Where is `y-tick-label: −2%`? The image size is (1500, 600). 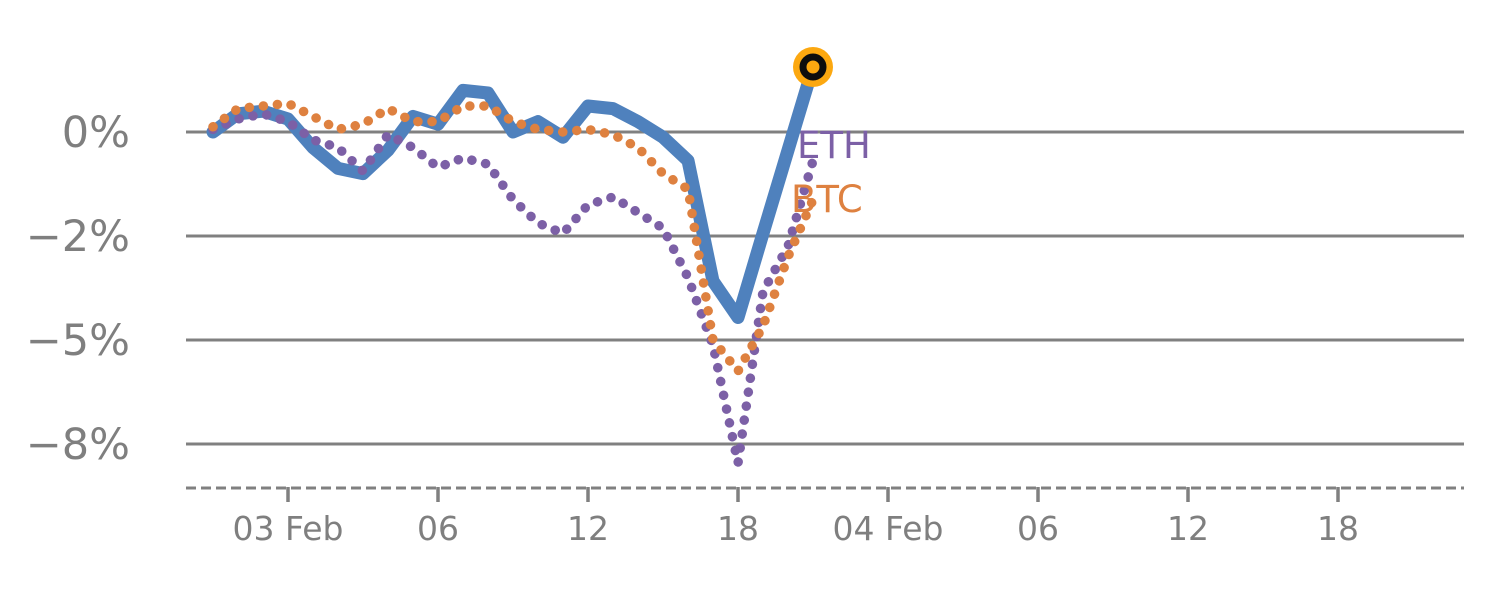 y-tick-label: −2% is located at coordinates (78, 237).